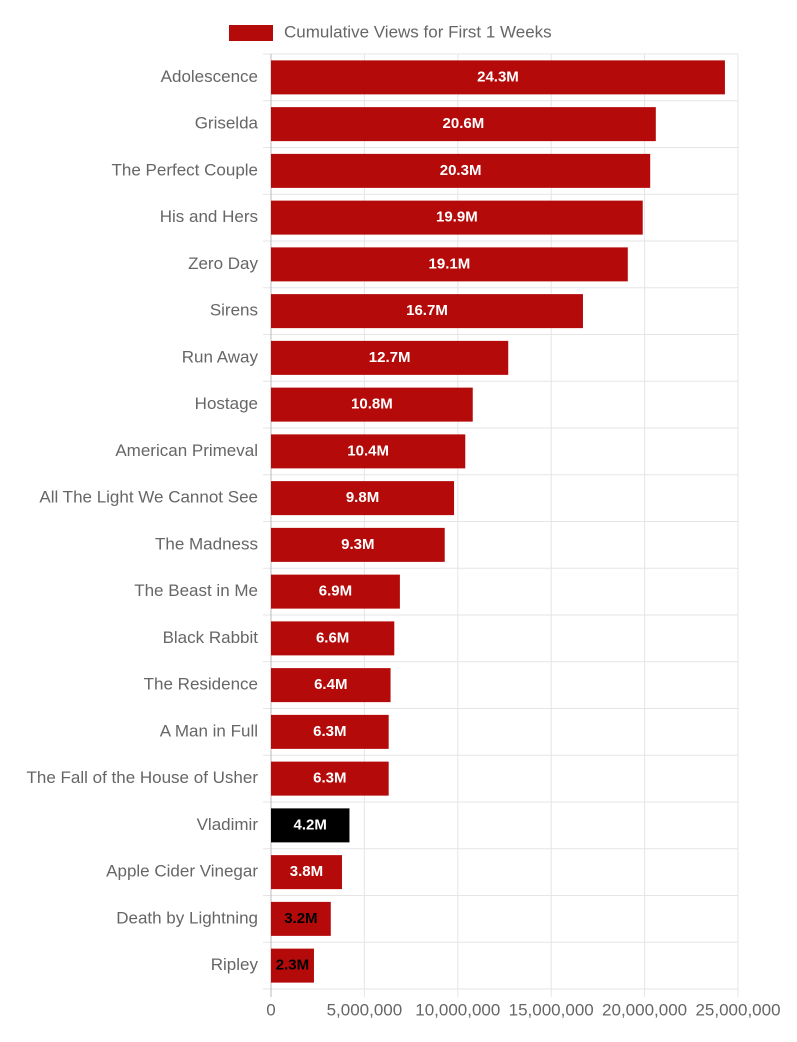  I want to click on value-label: 6.9M, so click(335, 591).